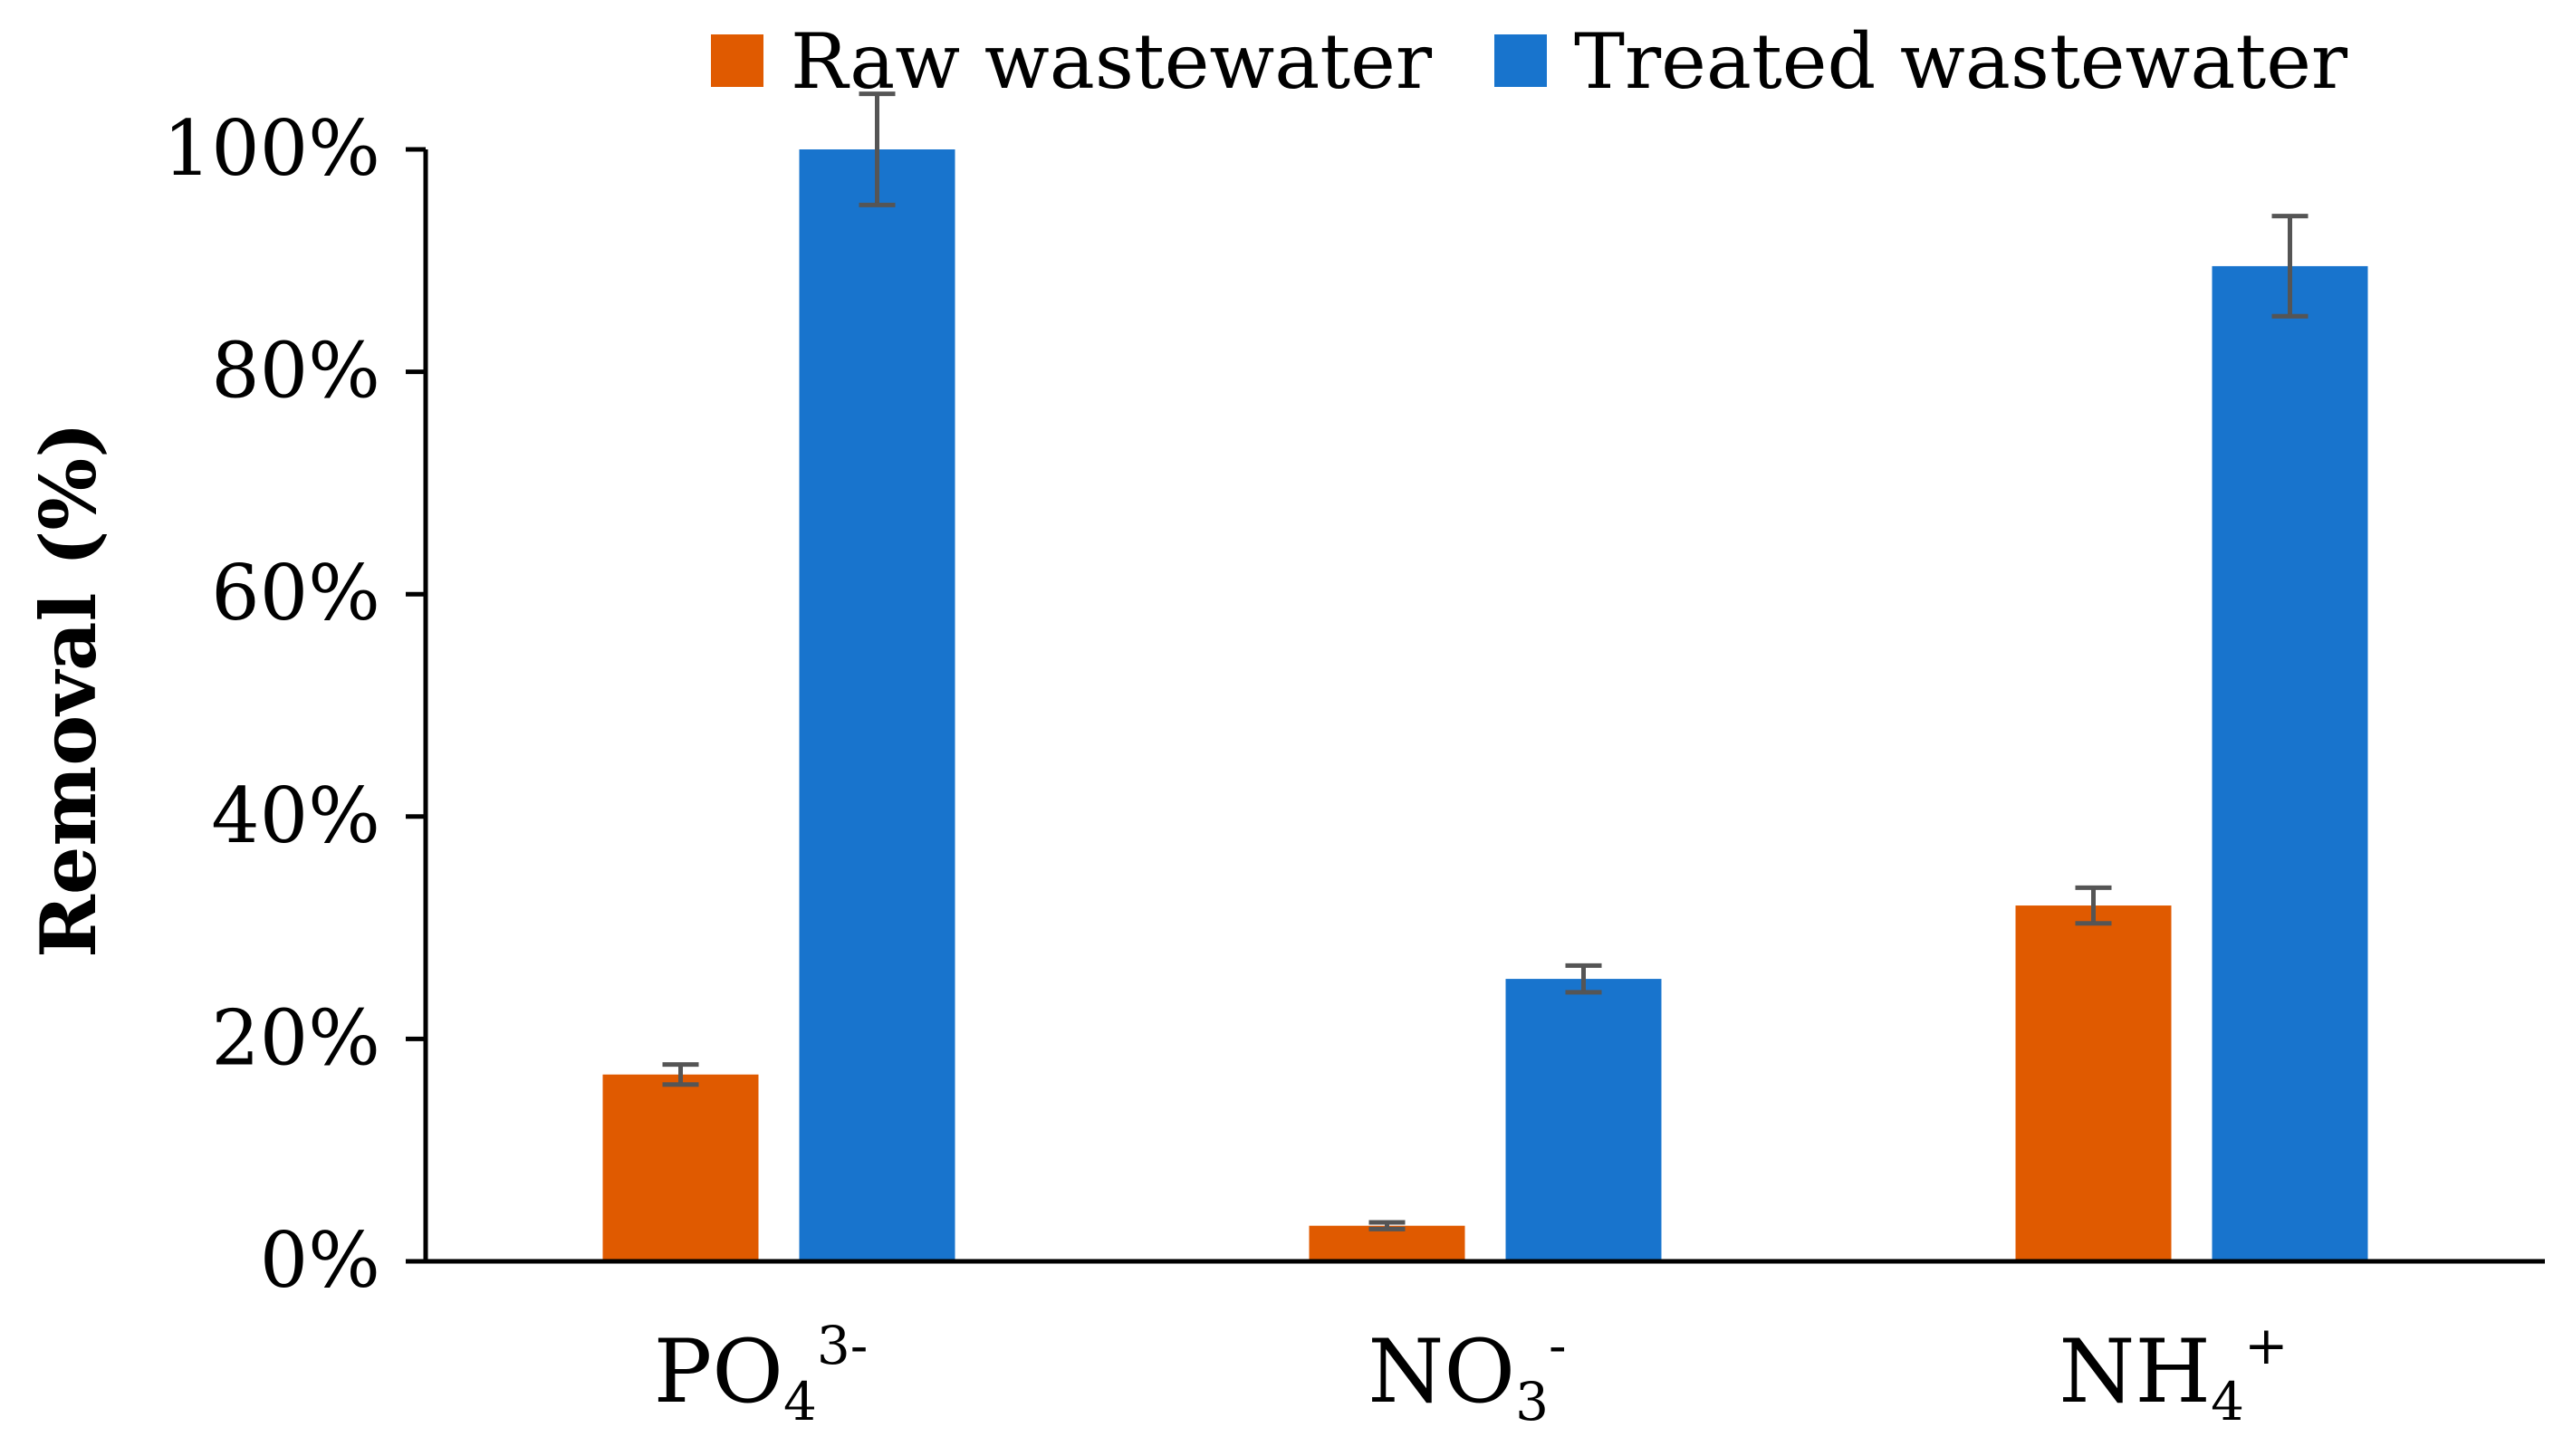 This screenshot has height=1456, width=2563. I want to click on x-tick-label: PO43-, so click(761, 1373).